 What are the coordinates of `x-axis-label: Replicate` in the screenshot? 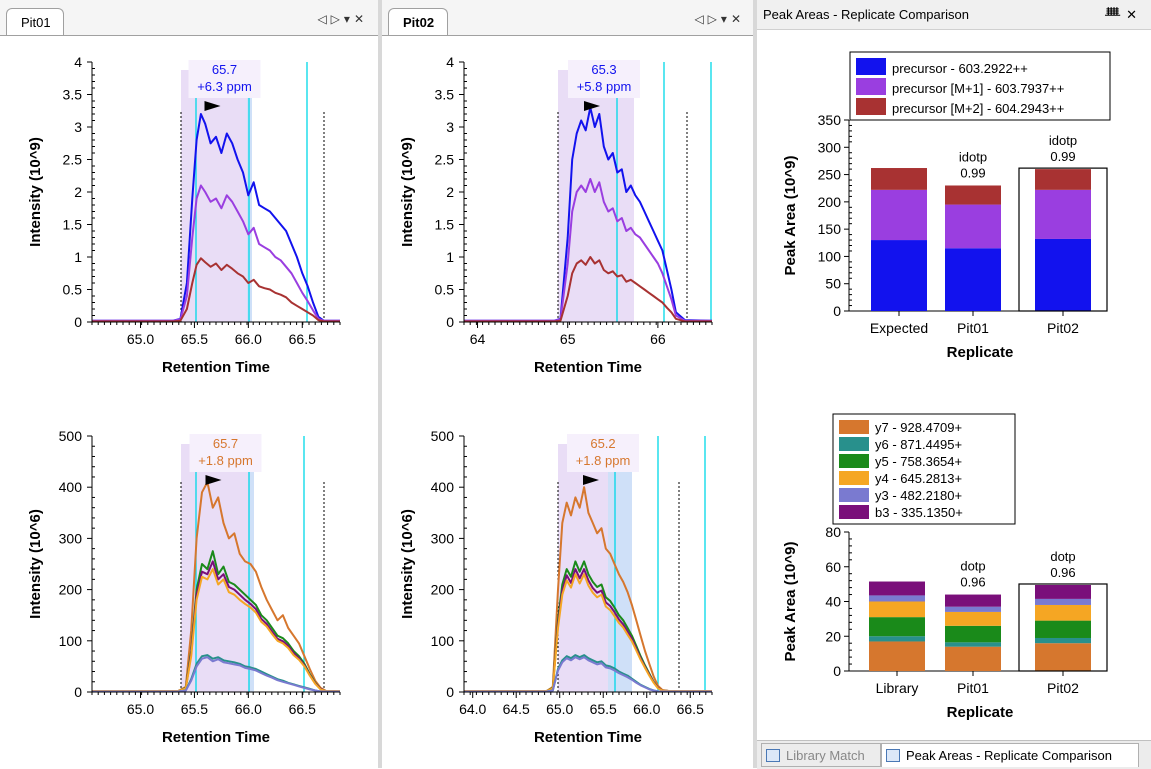 It's located at (980, 712).